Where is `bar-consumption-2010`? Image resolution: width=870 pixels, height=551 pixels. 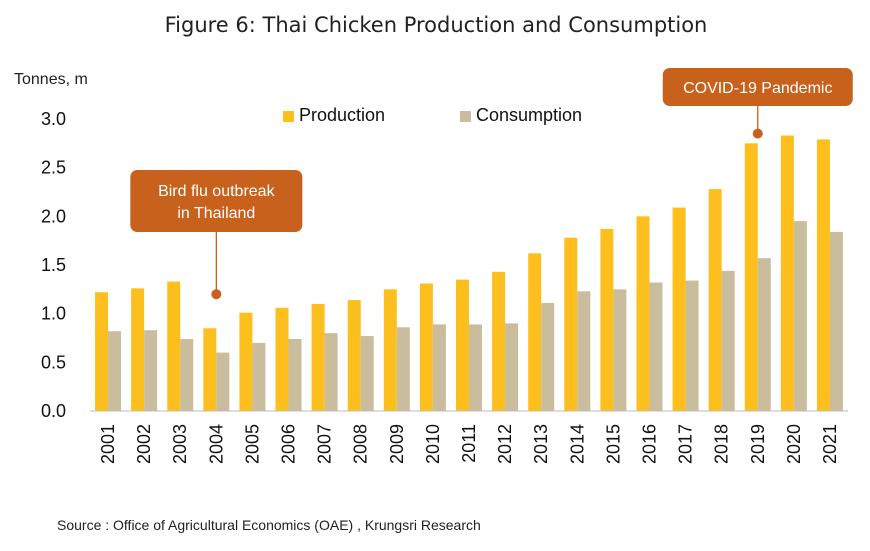 bar-consumption-2010 is located at coordinates (439, 367).